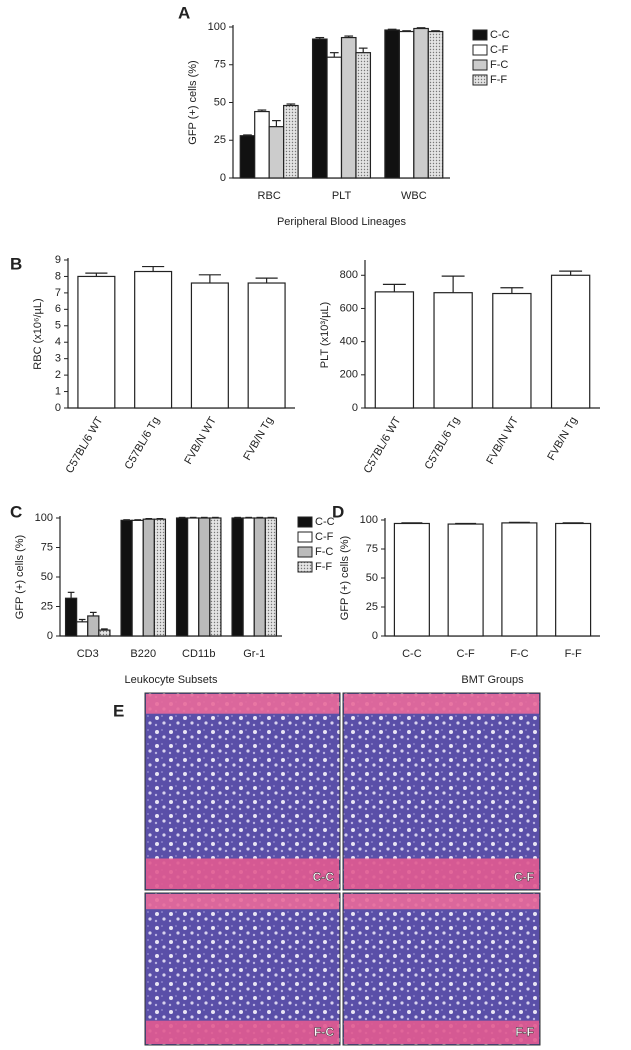  Describe the element at coordinates (524, 1032) in the screenshot. I see `image-label: F-F` at that location.